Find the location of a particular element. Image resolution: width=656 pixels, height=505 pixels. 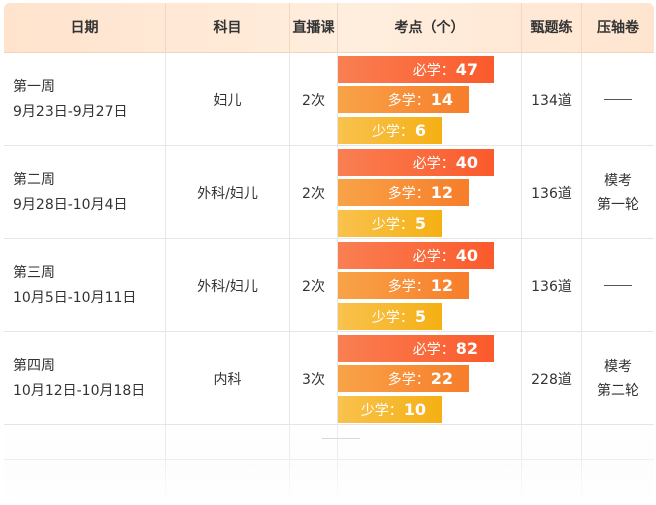

must-bar: 必学： 47 is located at coordinates (416, 69).